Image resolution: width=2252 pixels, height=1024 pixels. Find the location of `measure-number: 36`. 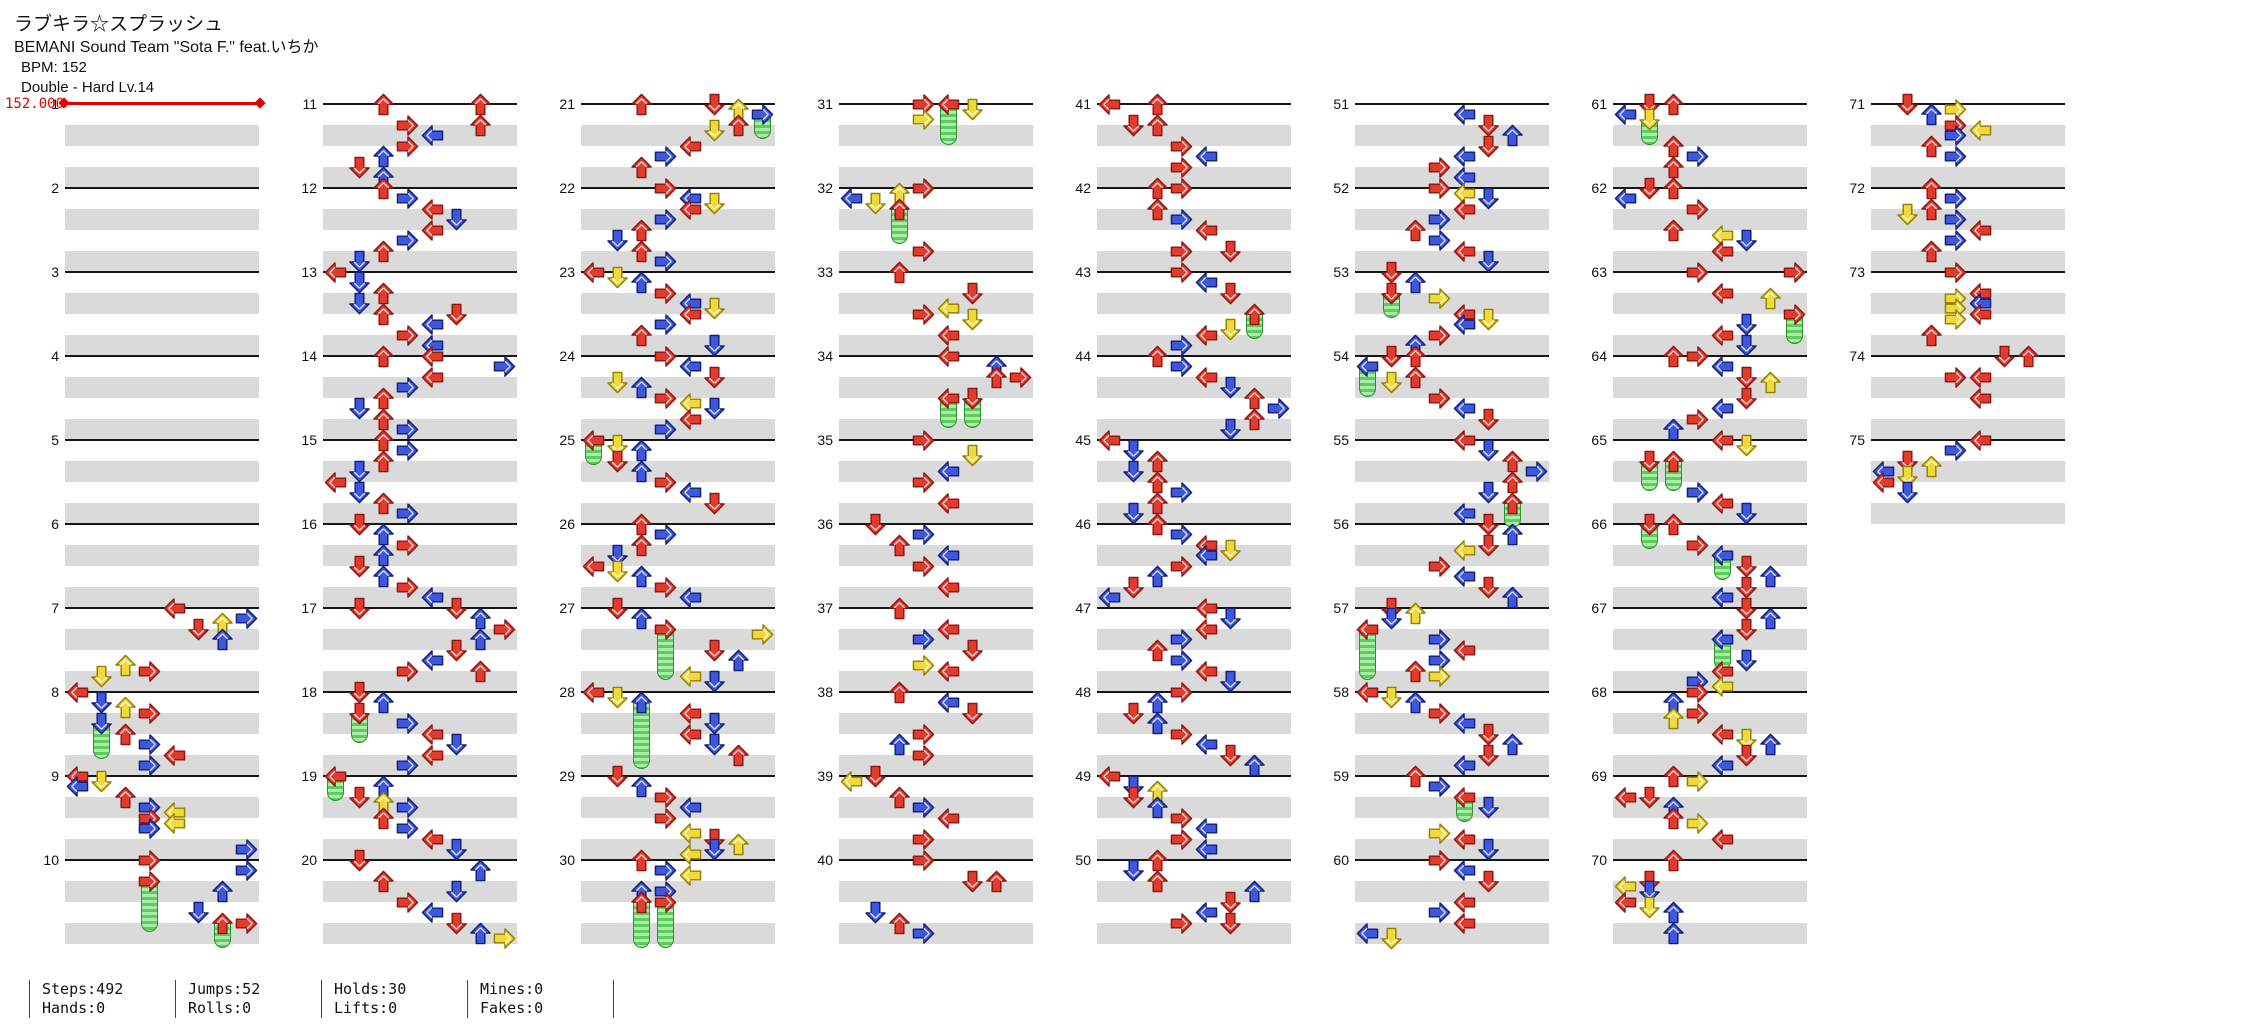

measure-number: 36 is located at coordinates (825, 524).